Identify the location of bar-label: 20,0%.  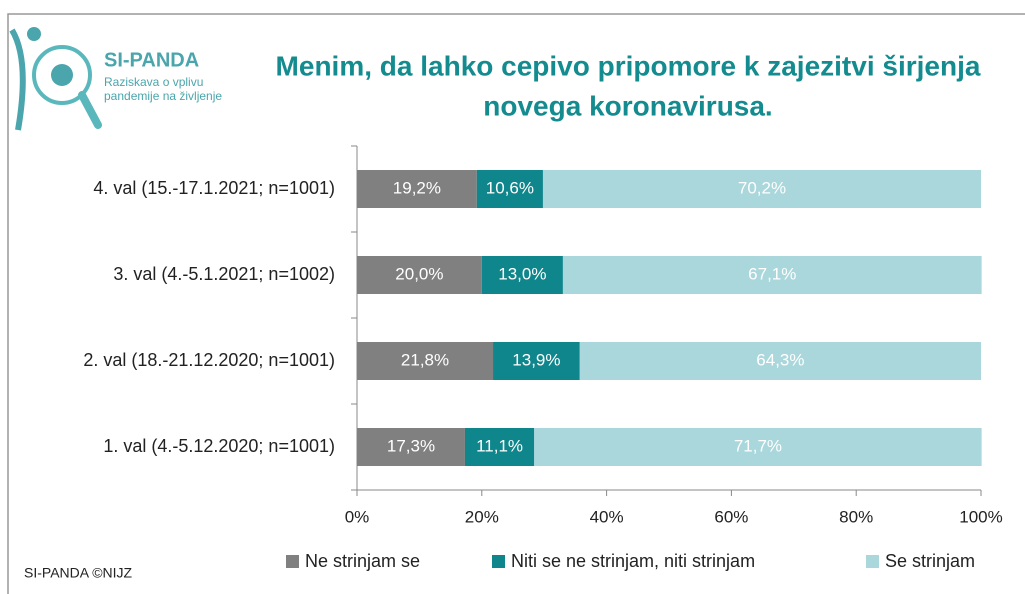
(419, 273).